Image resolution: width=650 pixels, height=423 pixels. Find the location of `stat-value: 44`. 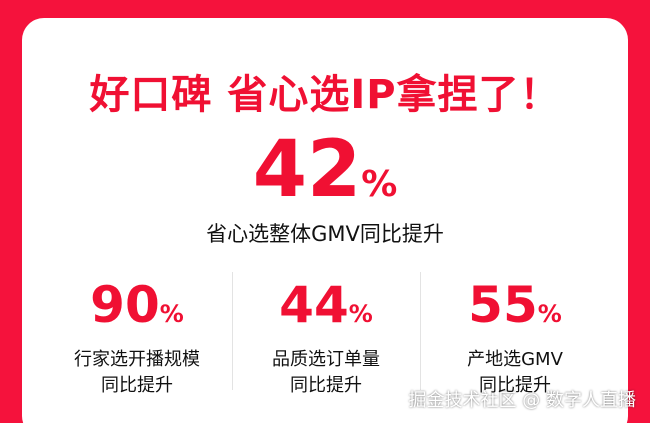

stat-value: 44 is located at coordinates (314, 305).